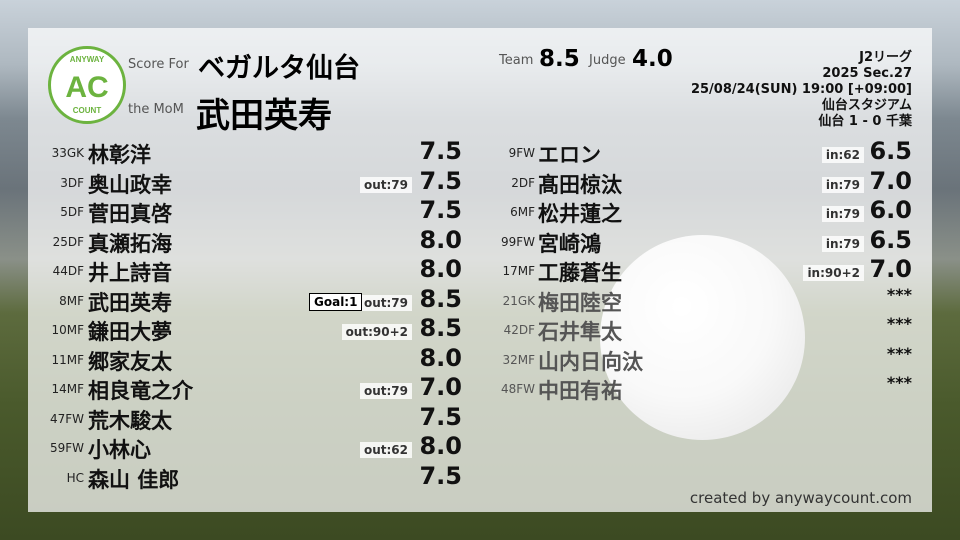  I want to click on player-number-position: 33GK, so click(67, 153).